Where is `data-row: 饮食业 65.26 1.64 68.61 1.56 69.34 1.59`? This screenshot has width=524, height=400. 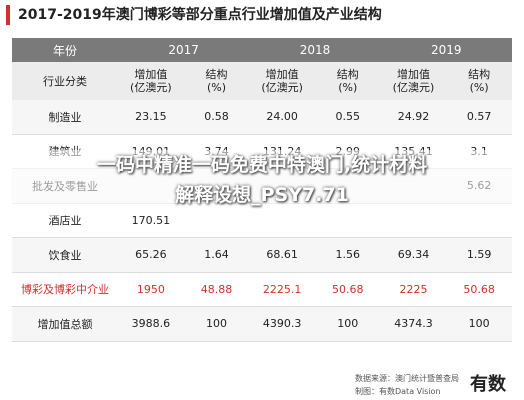
data-row: 饮食业 65.26 1.64 68.61 1.56 69.34 1.59 is located at coordinates (262, 255).